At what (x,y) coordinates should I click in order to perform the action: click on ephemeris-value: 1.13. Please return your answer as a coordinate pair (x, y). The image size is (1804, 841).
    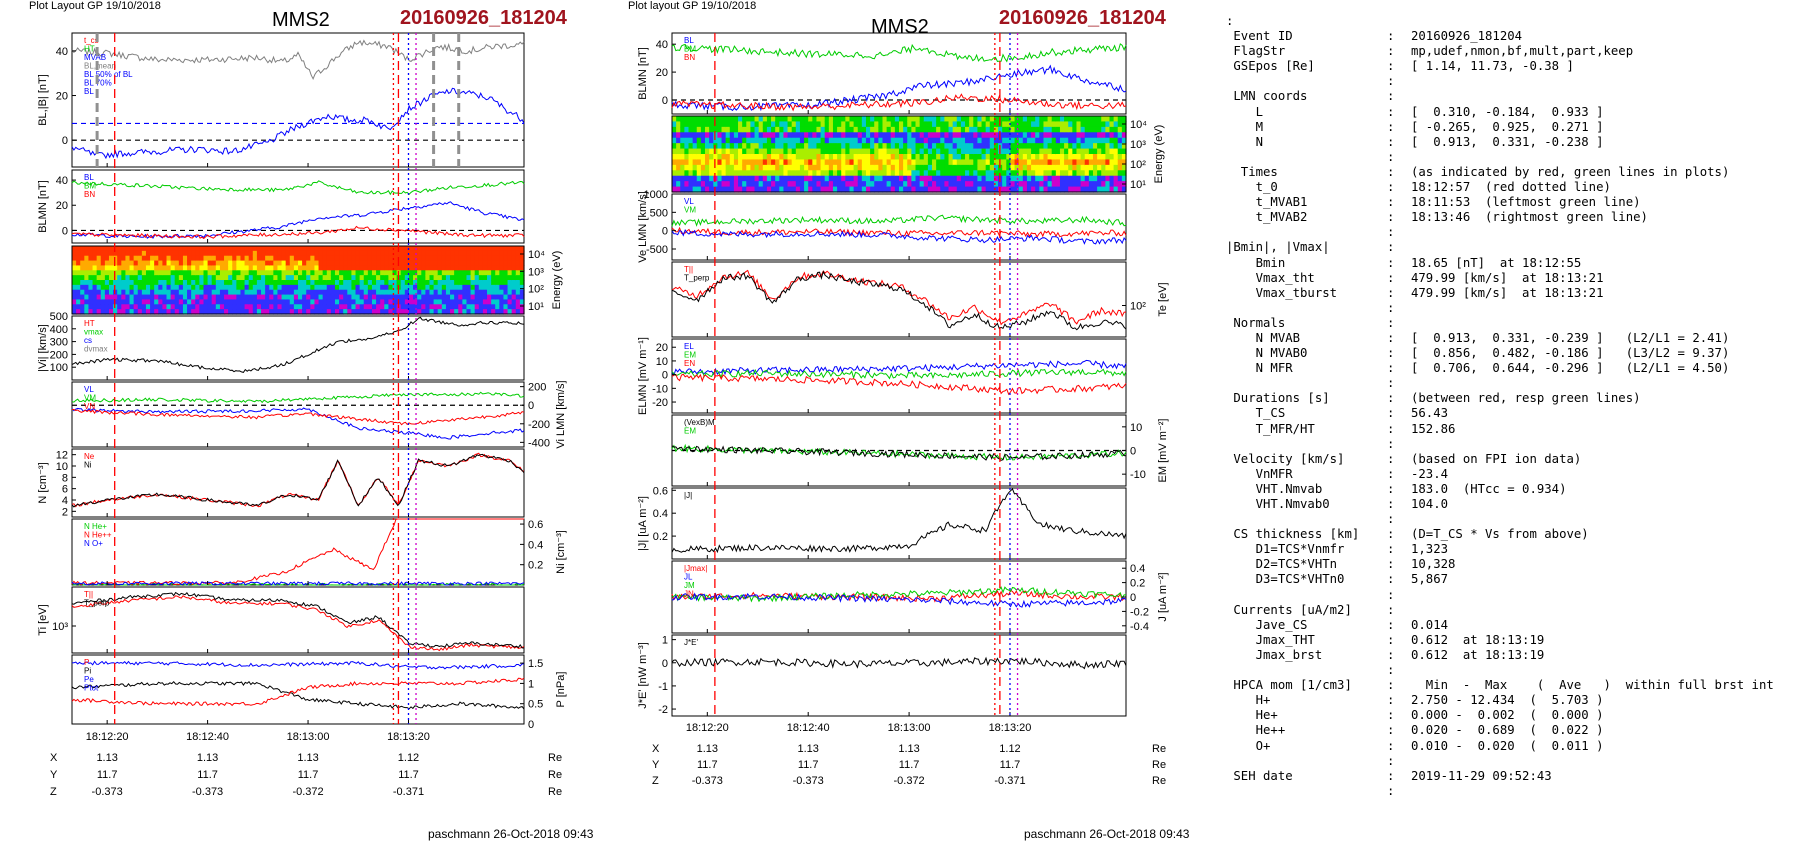
    Looking at the image, I should click on (707, 749).